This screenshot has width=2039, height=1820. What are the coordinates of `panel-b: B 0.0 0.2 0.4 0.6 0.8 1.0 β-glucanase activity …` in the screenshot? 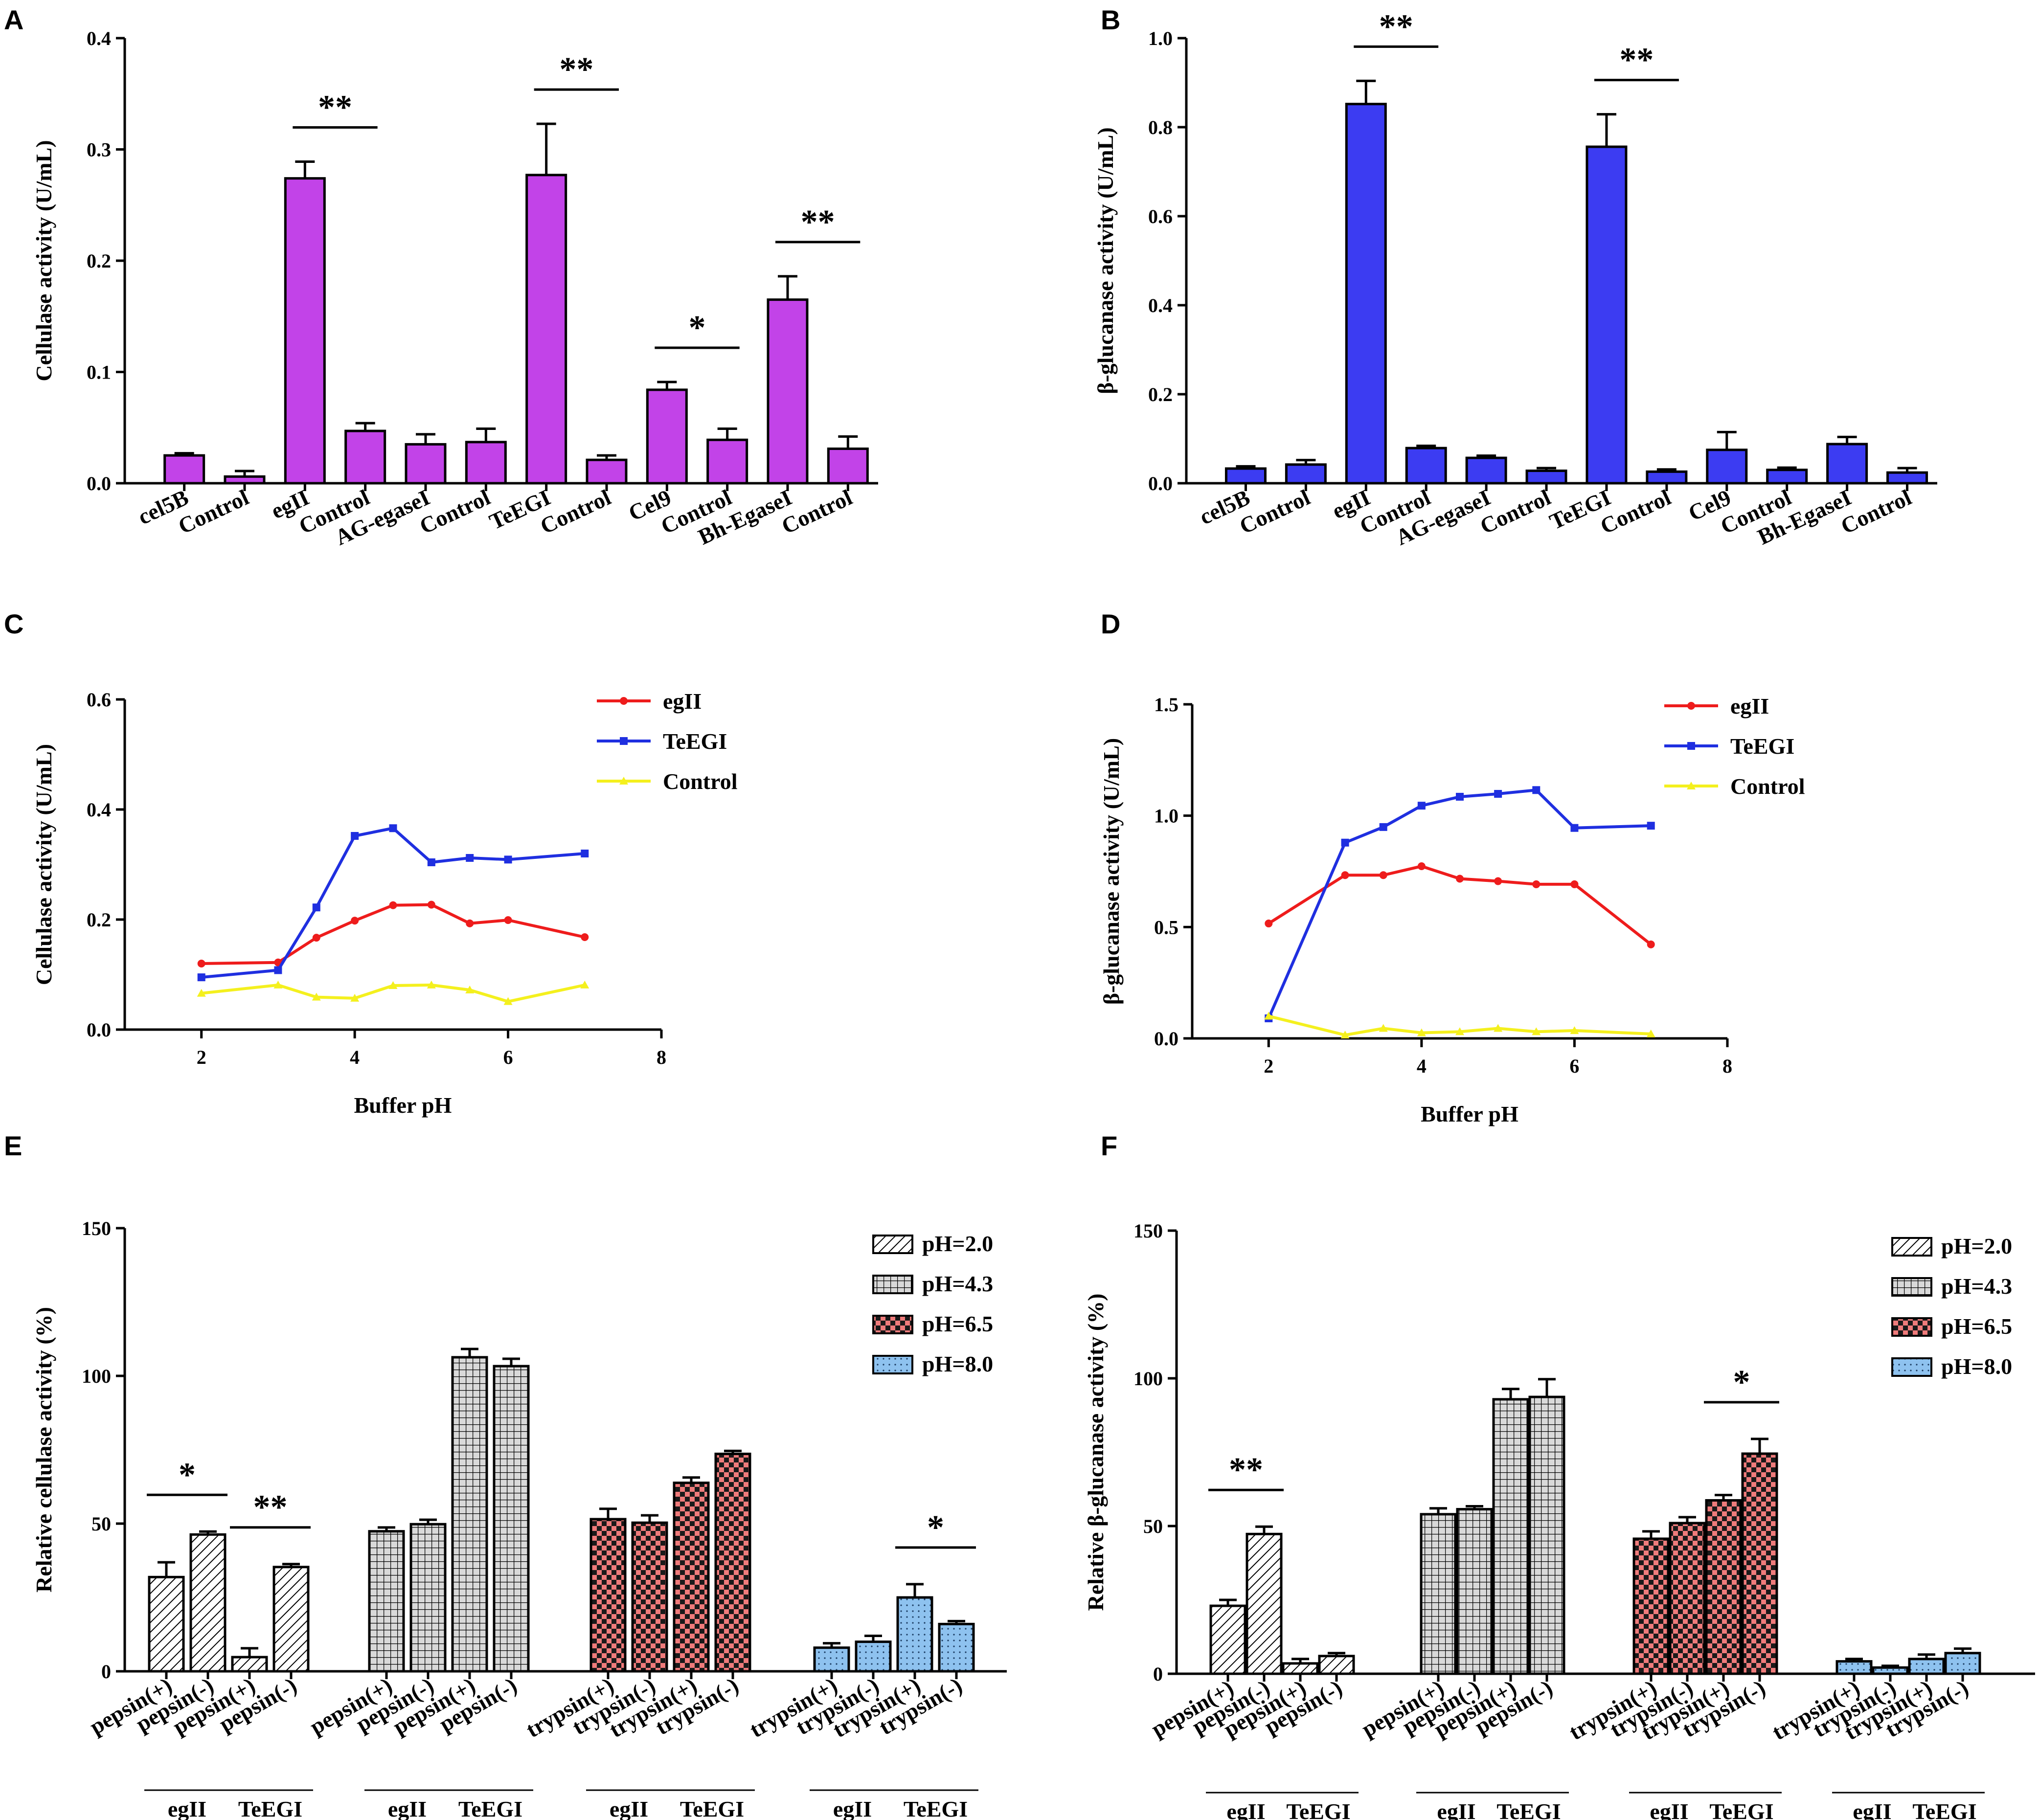 It's located at (1515, 277).